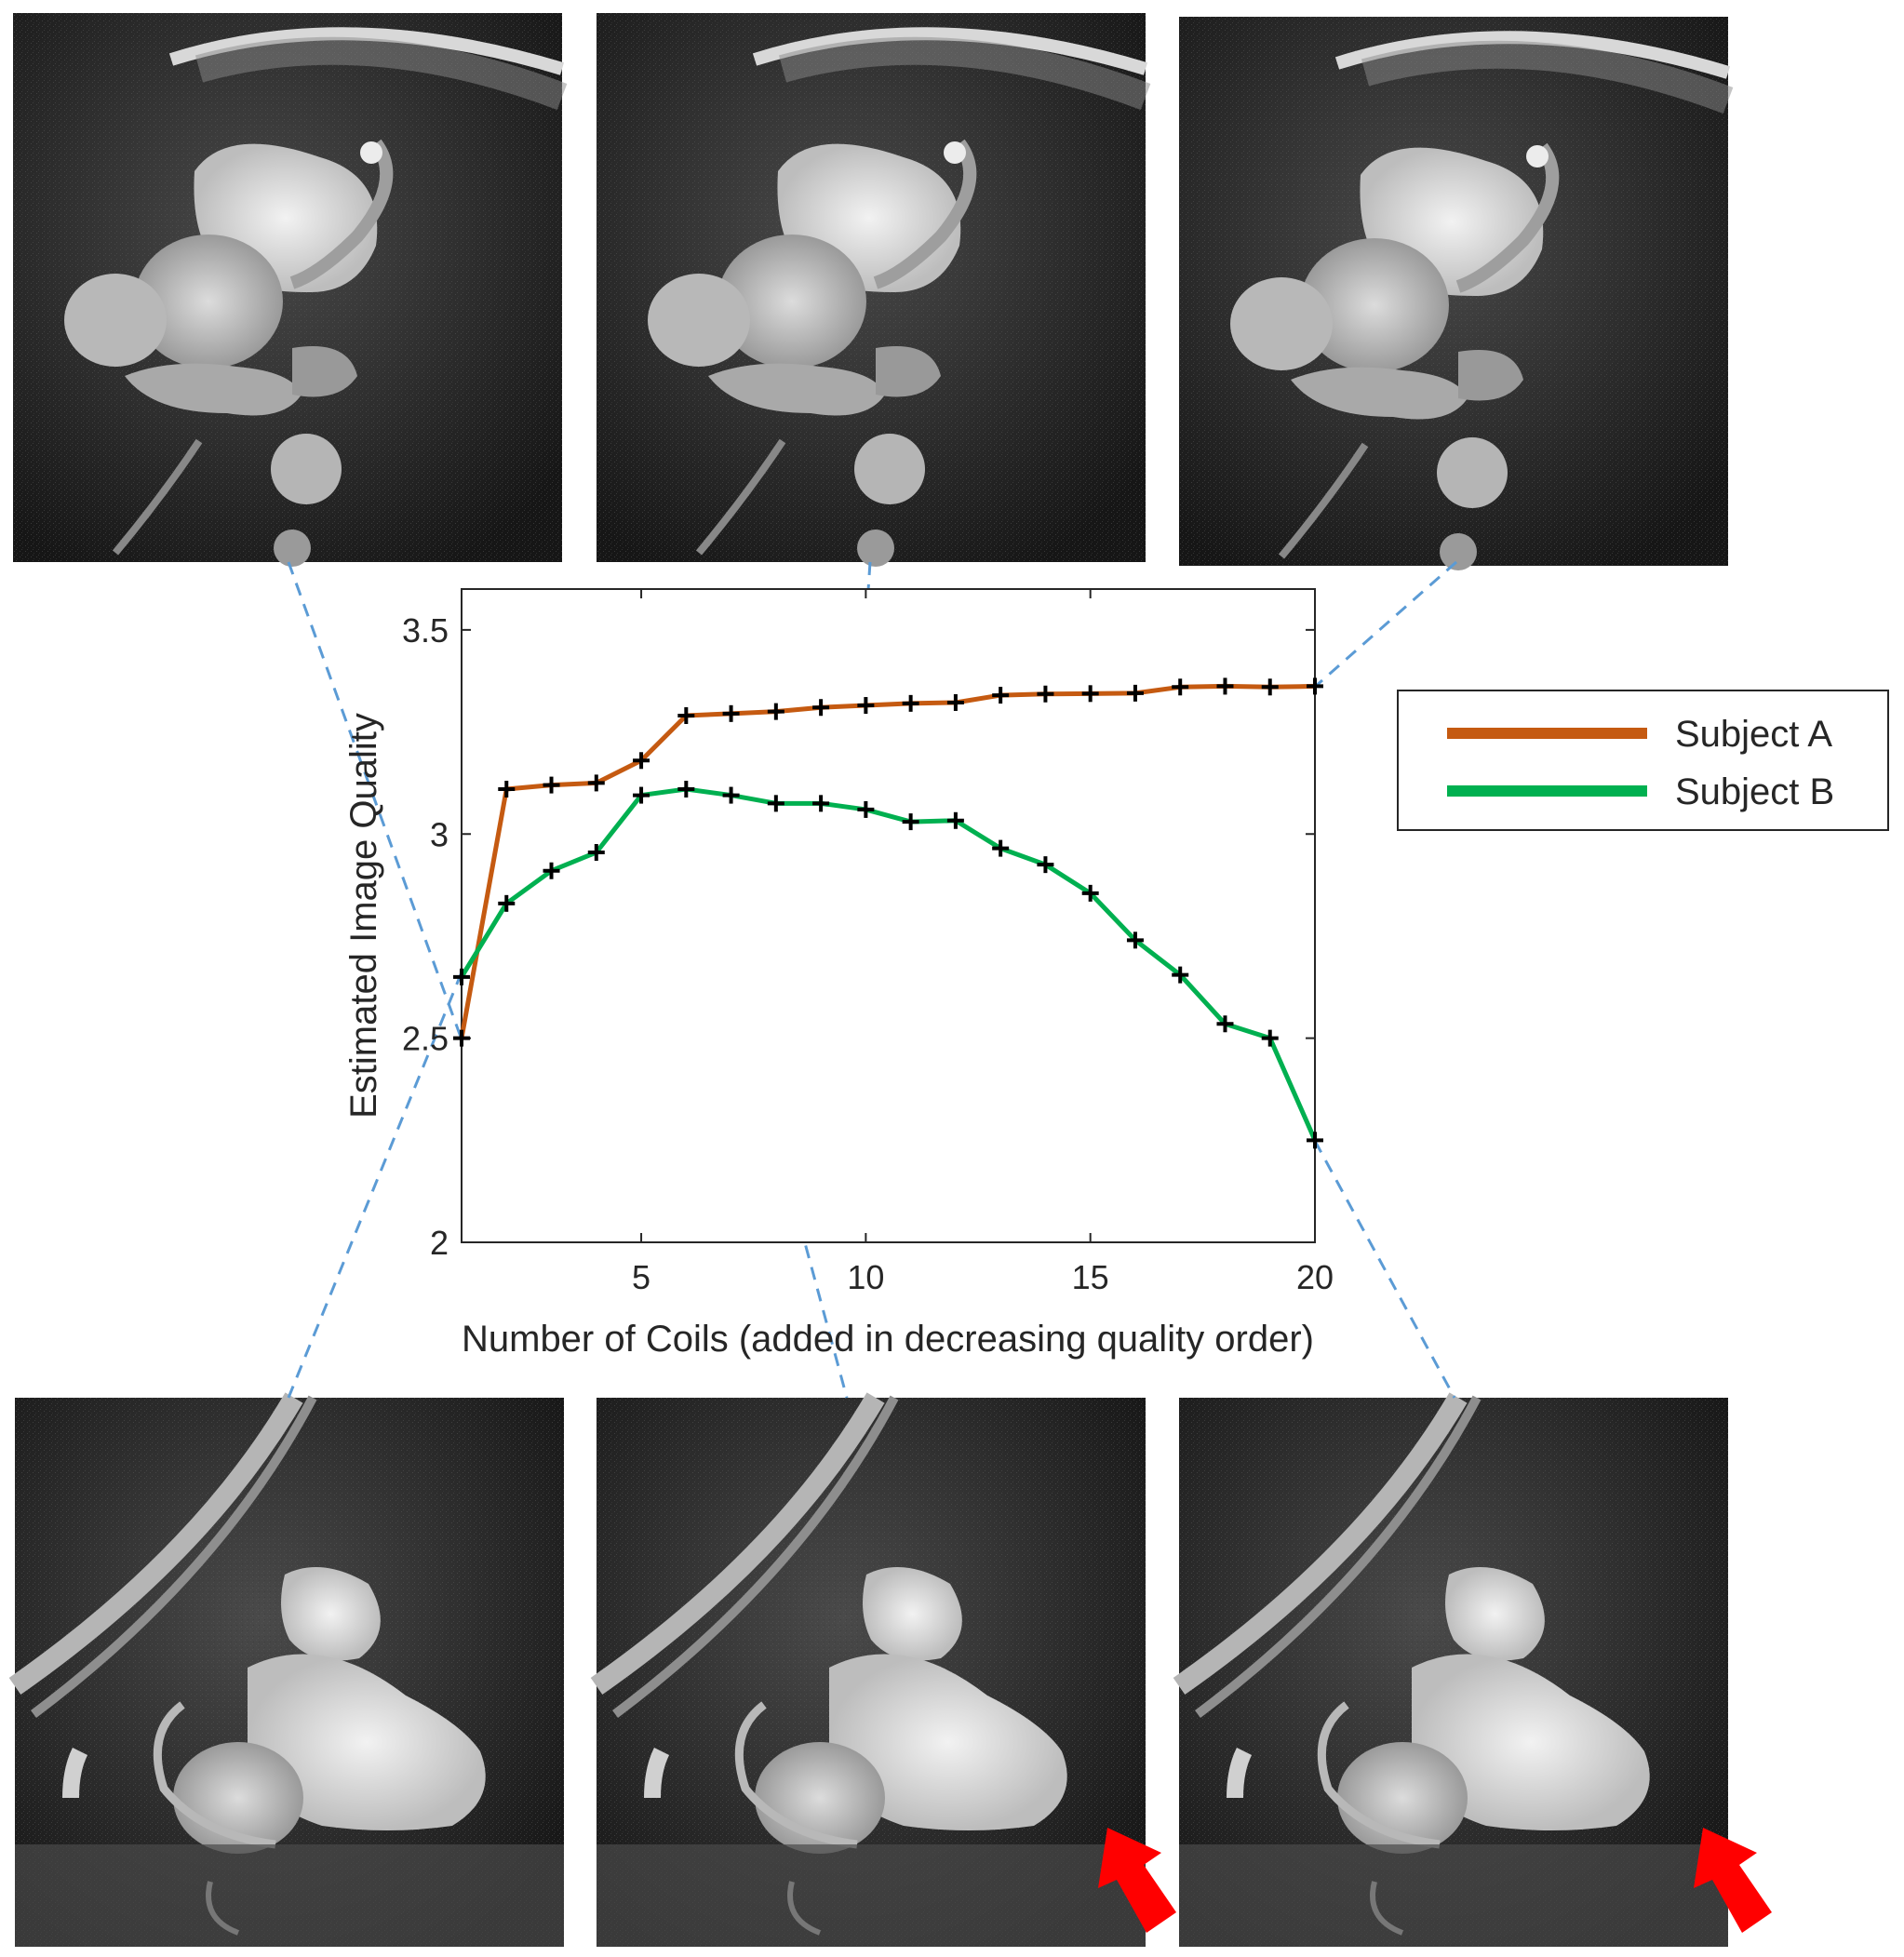 This screenshot has width=1904, height=1957. Describe the element at coordinates (1090, 1277) in the screenshot. I see `x-tick-label: 15` at that location.